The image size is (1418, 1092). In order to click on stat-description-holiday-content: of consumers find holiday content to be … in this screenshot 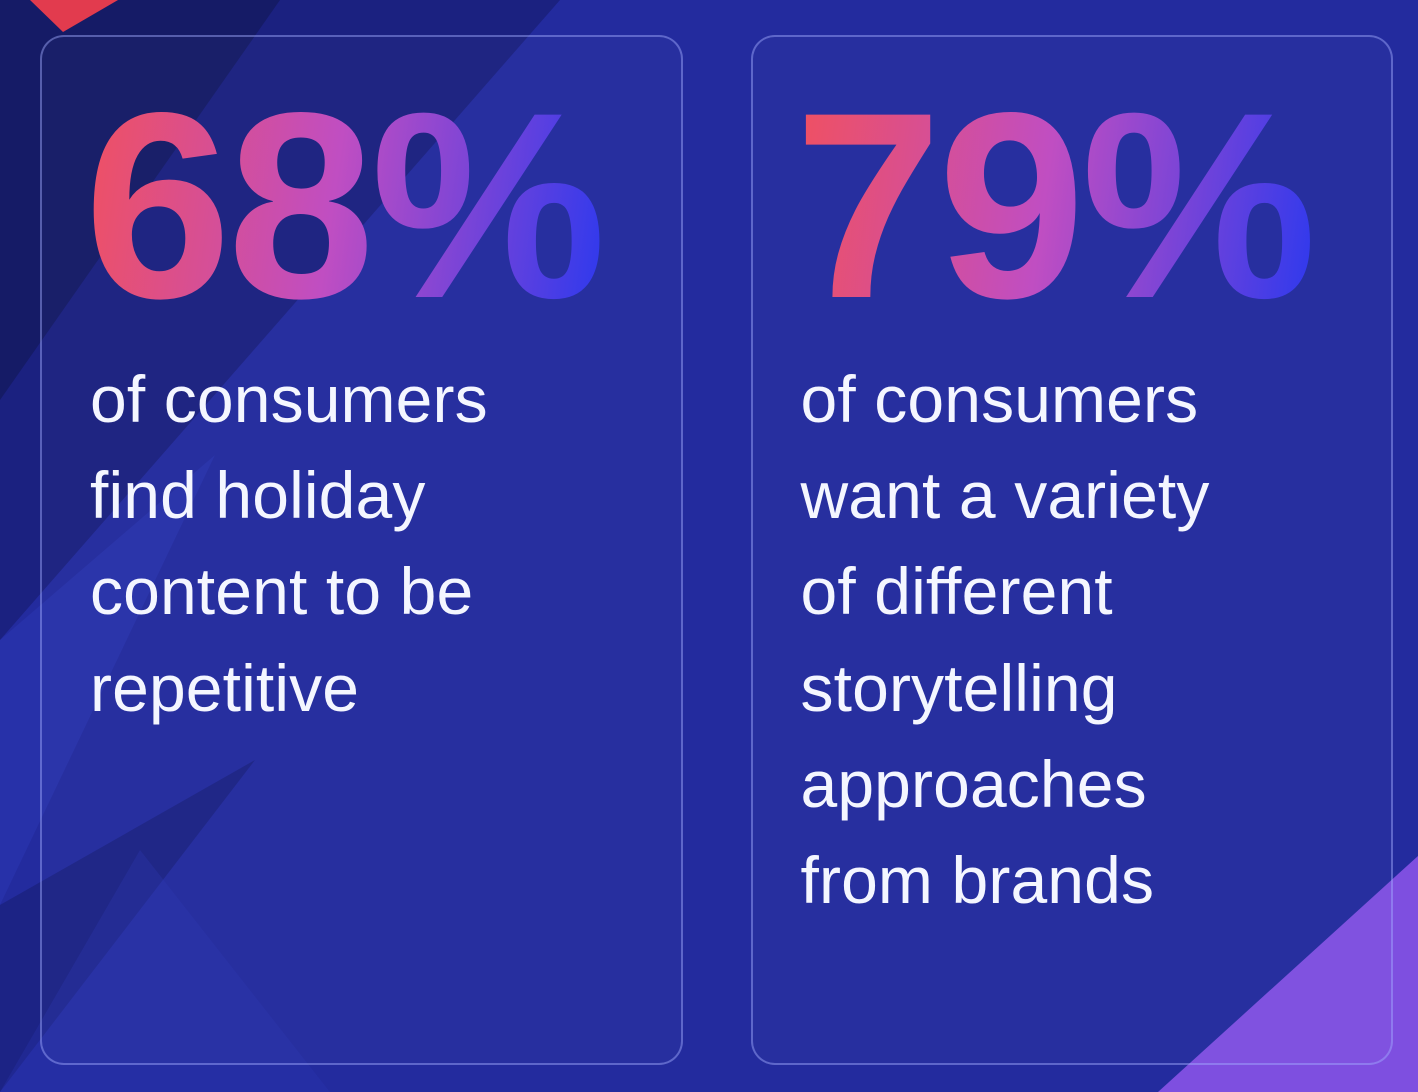, I will do `click(289, 543)`.